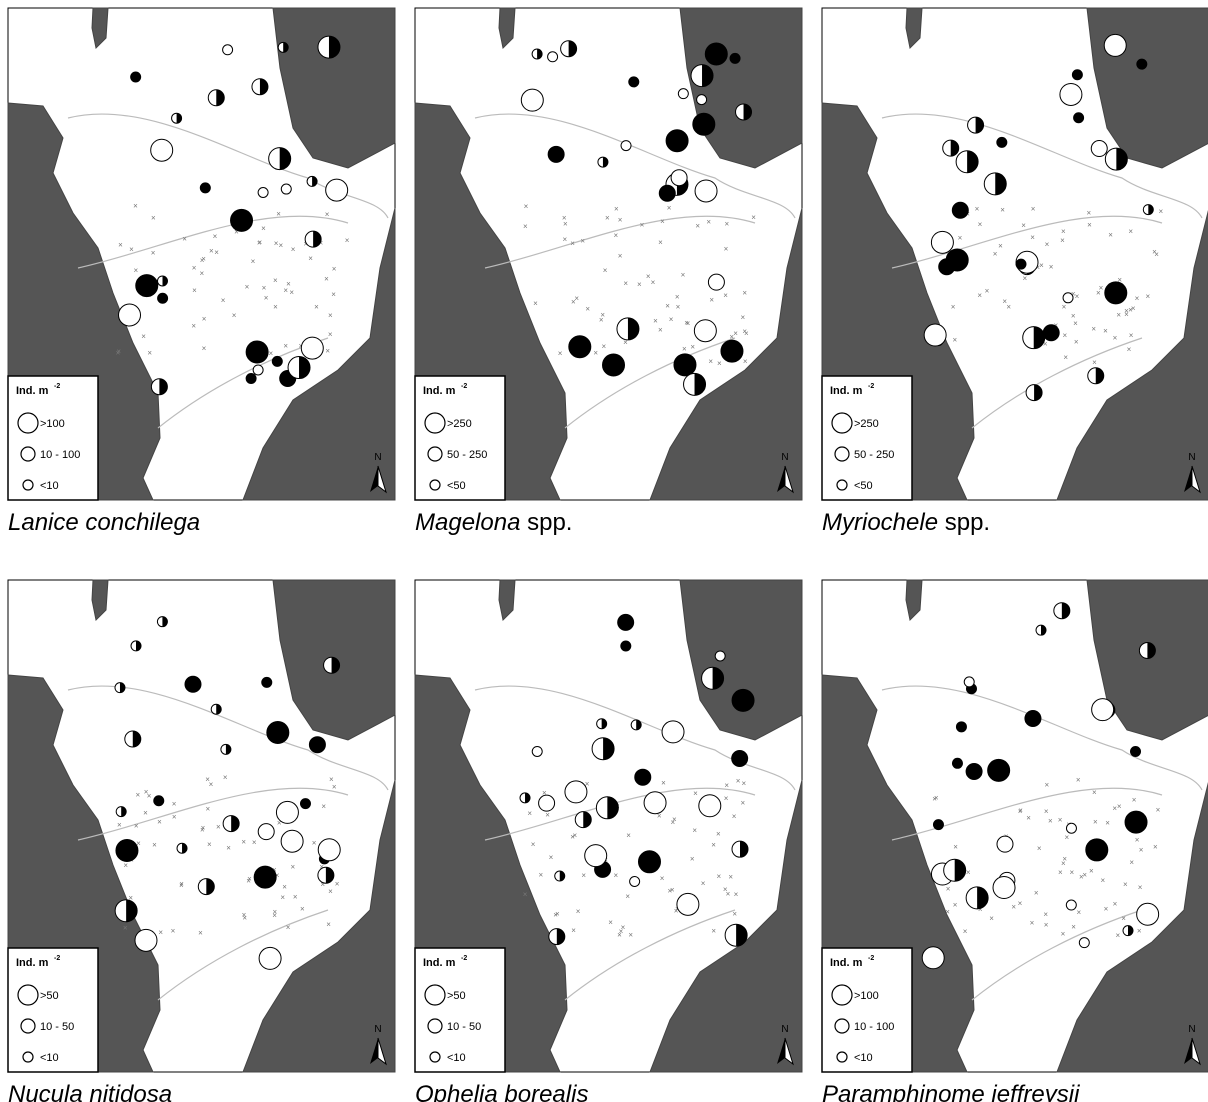 The height and width of the screenshot is (1102, 1208). What do you see at coordinates (467, 522) in the screenshot?
I see `species-name: Magelona` at bounding box center [467, 522].